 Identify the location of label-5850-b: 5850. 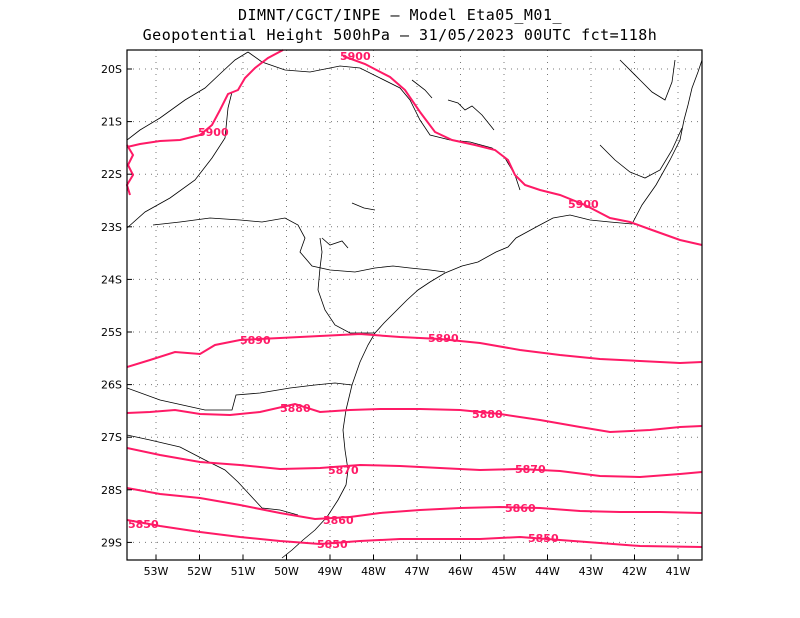
(332, 544).